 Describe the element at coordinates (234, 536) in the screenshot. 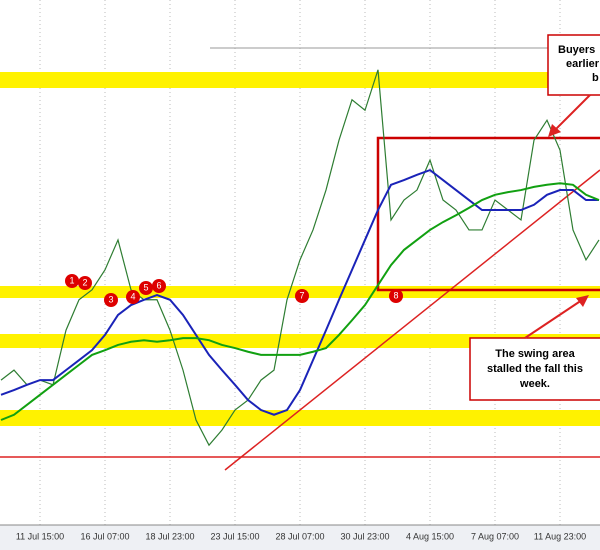

I see `x-tick-label: 23 Jul 15:00` at that location.